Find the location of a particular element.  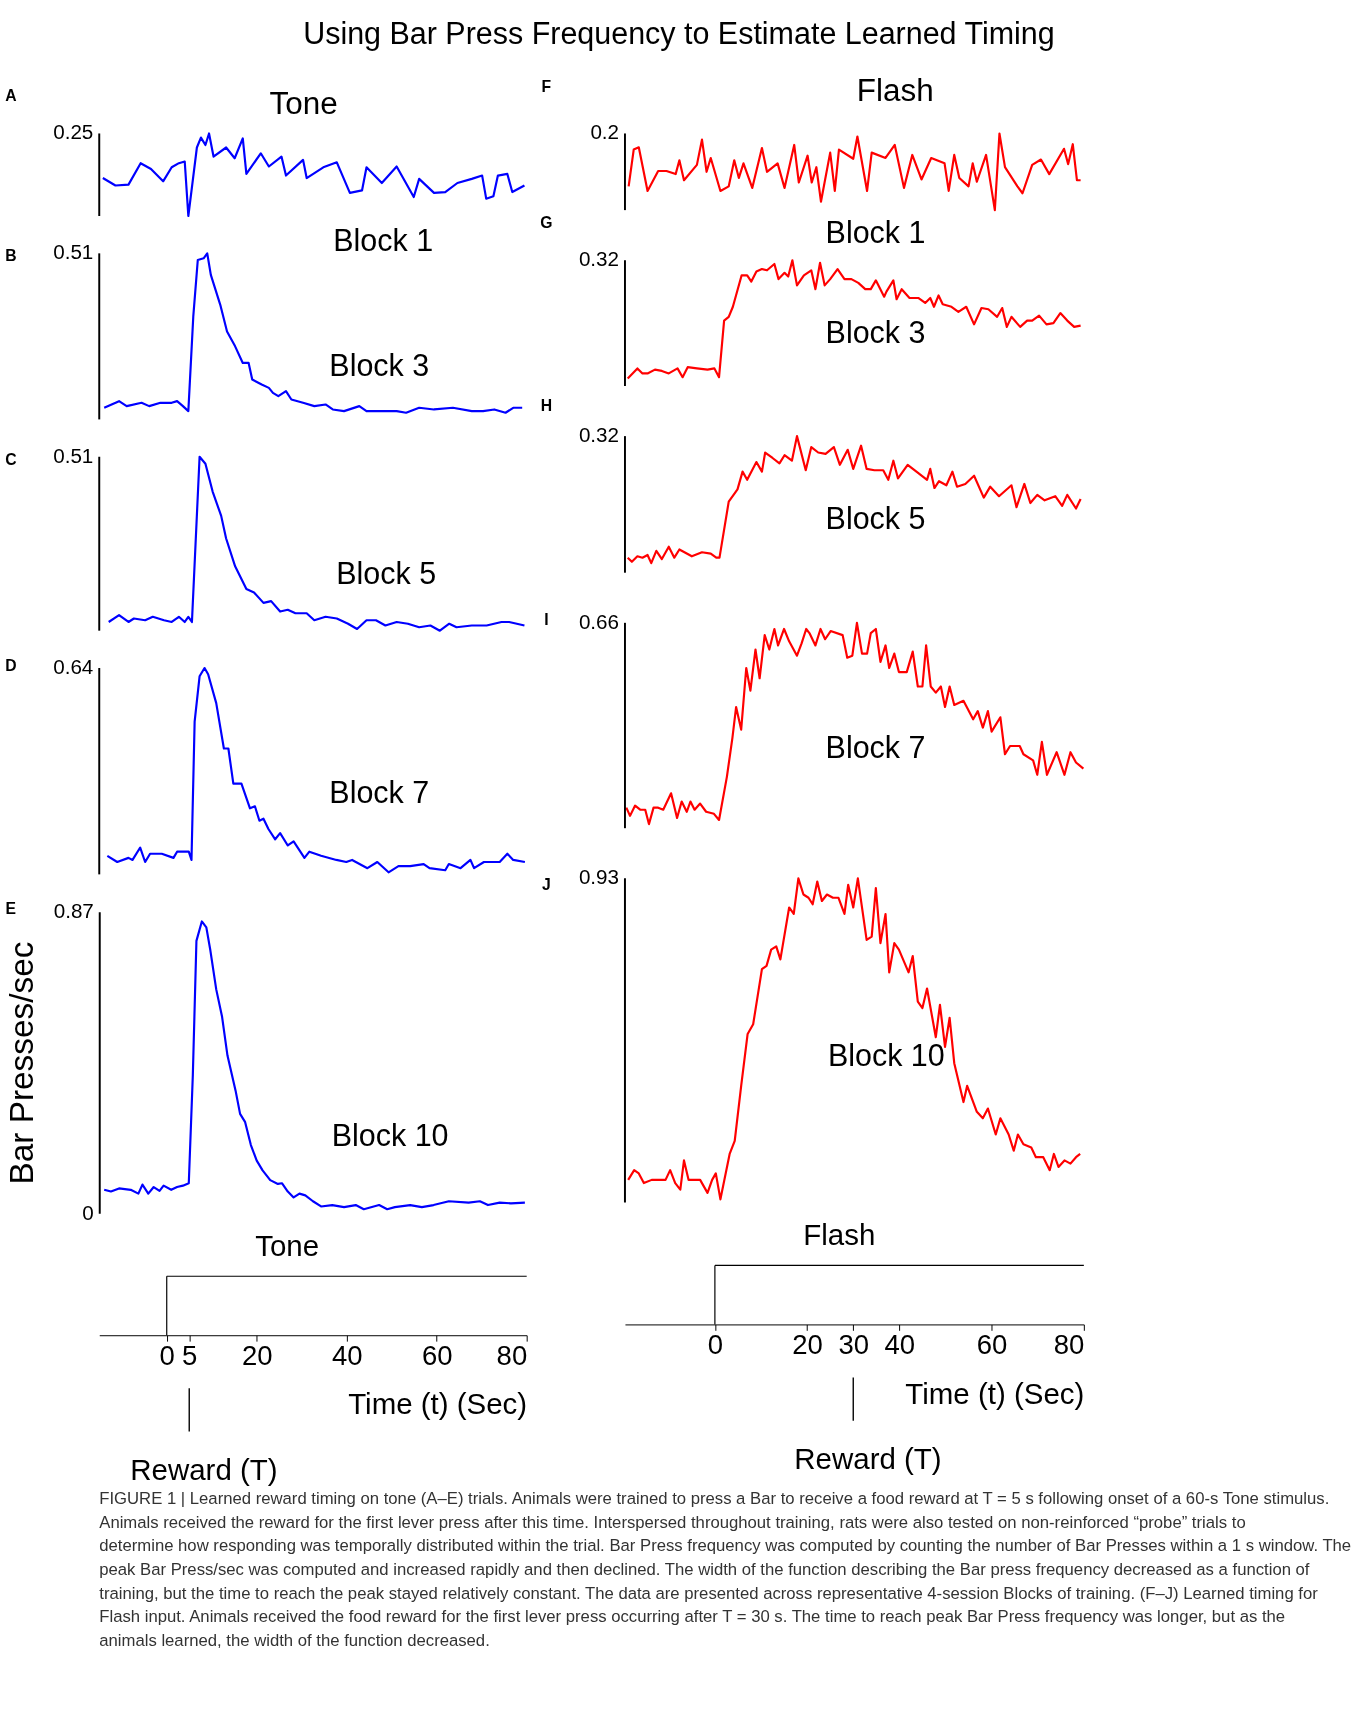

caption: FIGURE 1 | Learned reward timing on tone (A–E) trials. Animals were trained to press a Bar to receive a food reward at T = 5 s following onset of a 60-s Tone stimulus. Animals received the reward for the first lever press after this time. Interspersed throughout training, rats were also tested on non-reinforced “probe” trials to determine how responding was temporally distributed within the trial. Bar Press frequency was computed by counting the number of Bar Presses within a 1 s window. The peak Bar Press/sec was computed and increased rapidly and then declined. The width of the function describing the Bar press frequency decreased as a function of training, but the time to reach the peak stayed relatively constant. The data are presented across representative 4-session Blocks of training. (F–J) Learned timing for Flash input. Animals received the food reward for the first lever press occurring after T = 30 s. The time to reach peak Bar Press frequency was longer, but as the animals learned, the width of the function decreased. is located at coordinates (725, 1569).